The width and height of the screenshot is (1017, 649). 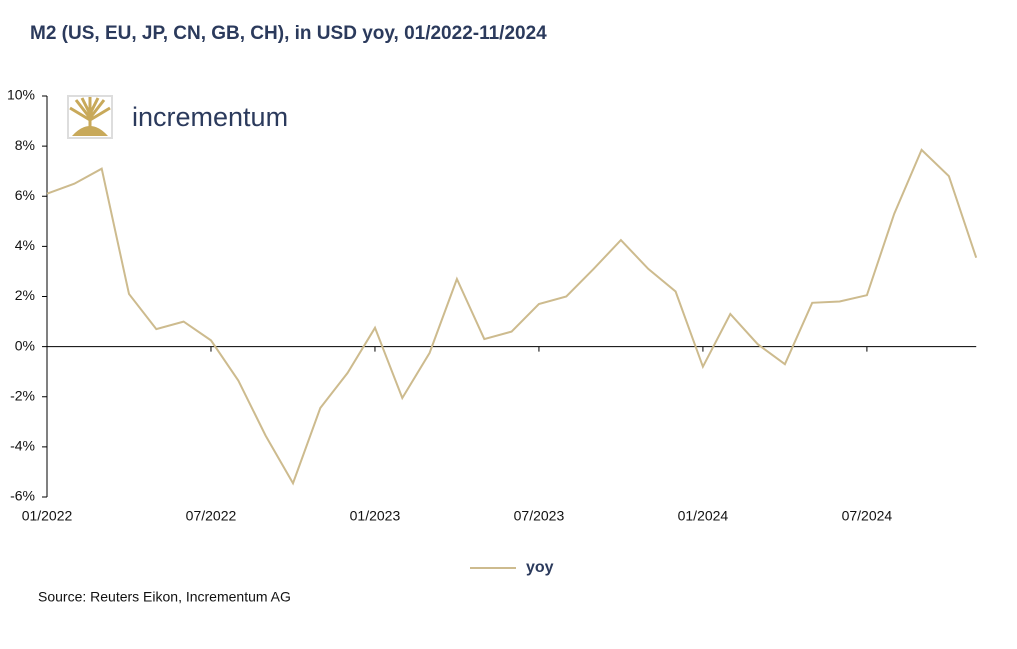 What do you see at coordinates (22, 395) in the screenshot?
I see `y-tick-label: -2%` at bounding box center [22, 395].